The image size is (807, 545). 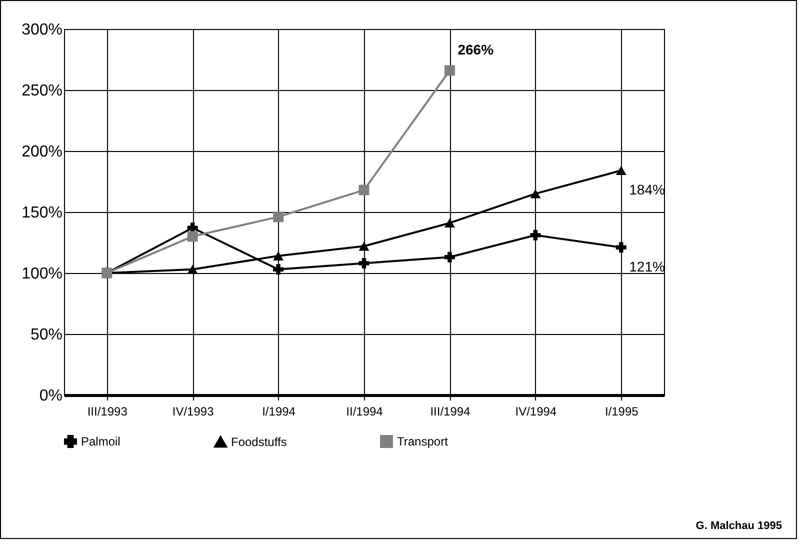 What do you see at coordinates (46, 335) in the screenshot?
I see `y-tick-label: 50%` at bounding box center [46, 335].